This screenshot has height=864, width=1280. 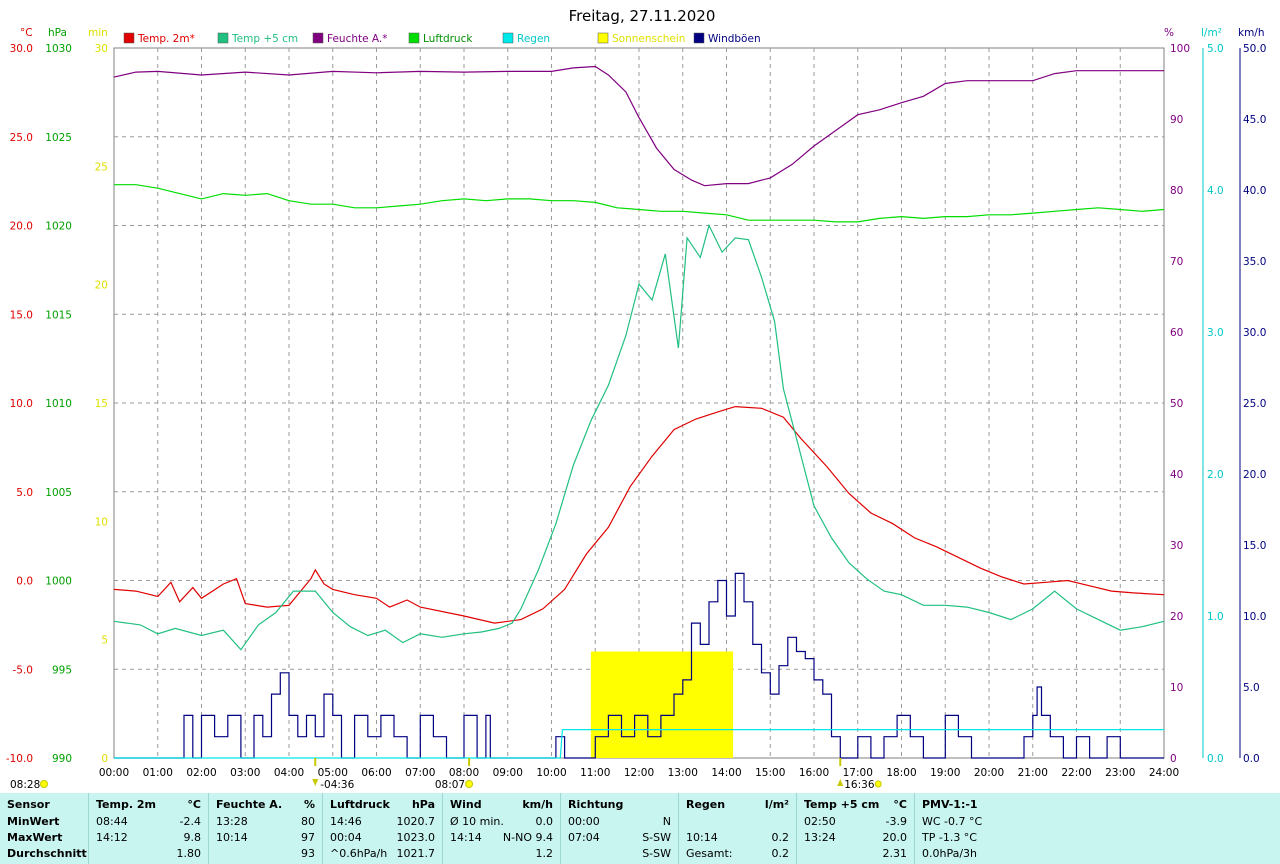 What do you see at coordinates (737, 828) in the screenshot?
I see `stats-column: Regen l/m² 10:14 0.2 Gesamt: 0.2` at bounding box center [737, 828].